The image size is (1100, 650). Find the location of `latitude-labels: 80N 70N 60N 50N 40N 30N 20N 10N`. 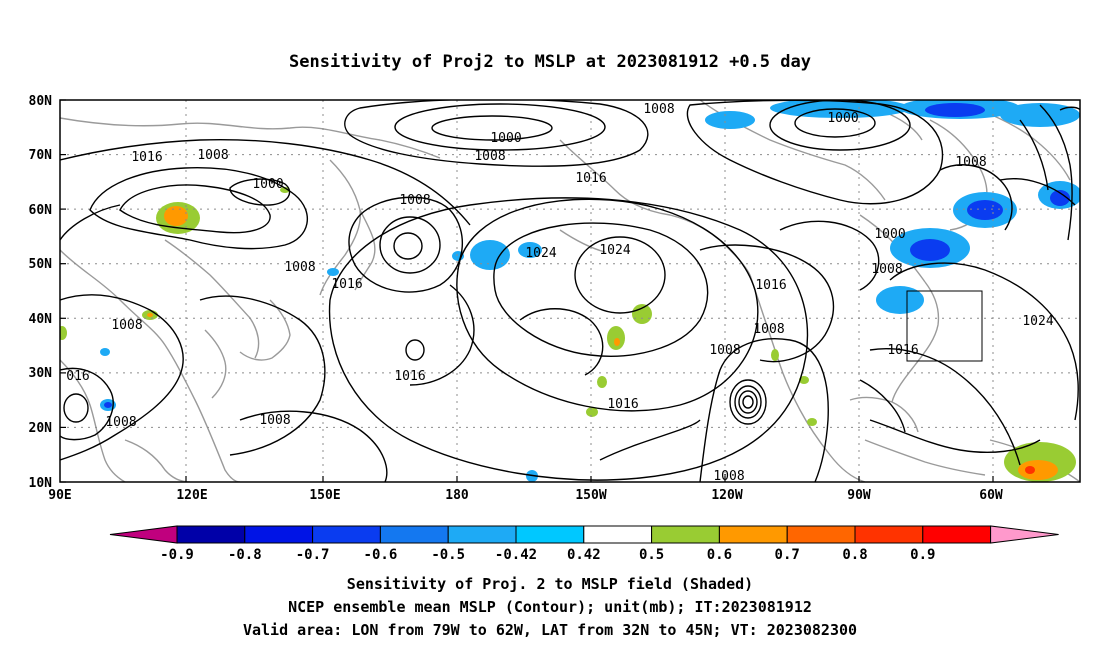

latitude-labels: 80N 70N 60N 50N 40N 30N 20N 10N is located at coordinates (41, 292).